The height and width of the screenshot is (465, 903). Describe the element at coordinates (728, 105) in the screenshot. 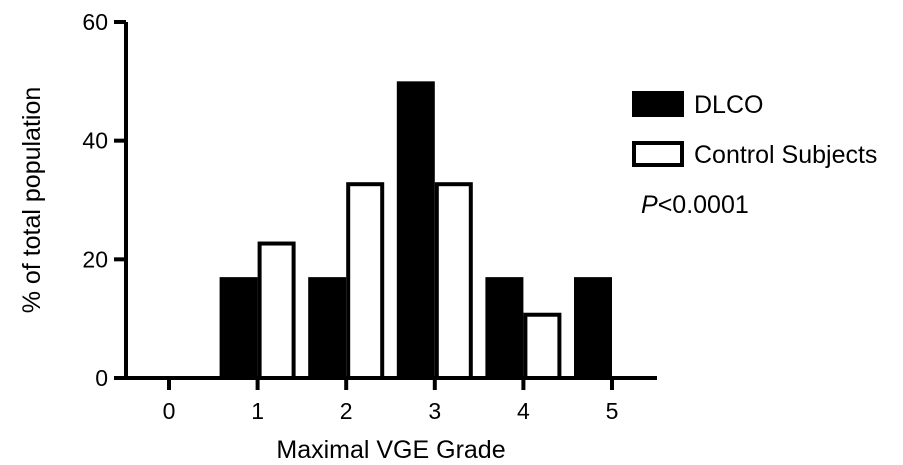

I see `legend-label-dlco: DLCO` at that location.